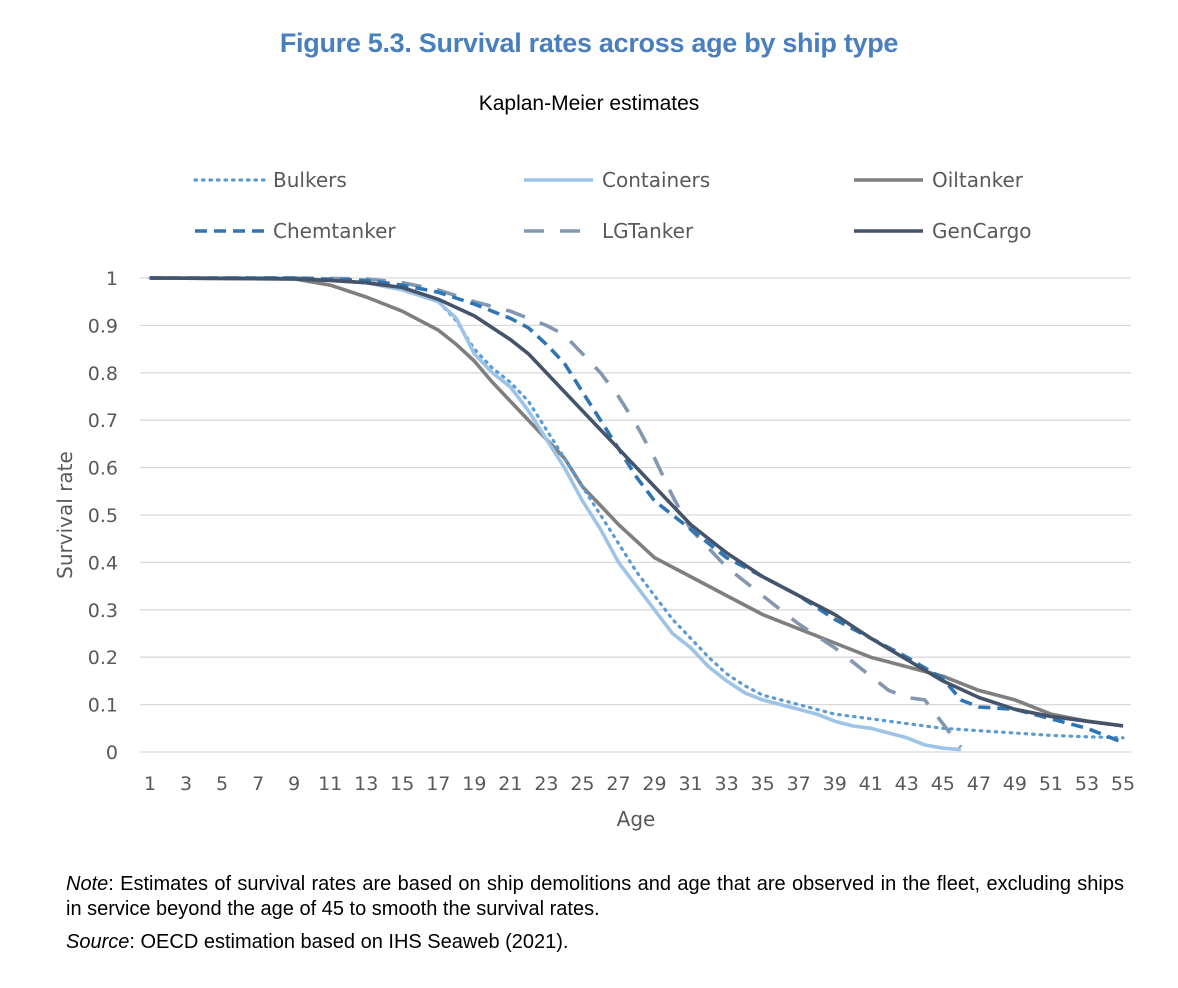  What do you see at coordinates (474, 784) in the screenshot?
I see `x-tick-label: 19` at bounding box center [474, 784].